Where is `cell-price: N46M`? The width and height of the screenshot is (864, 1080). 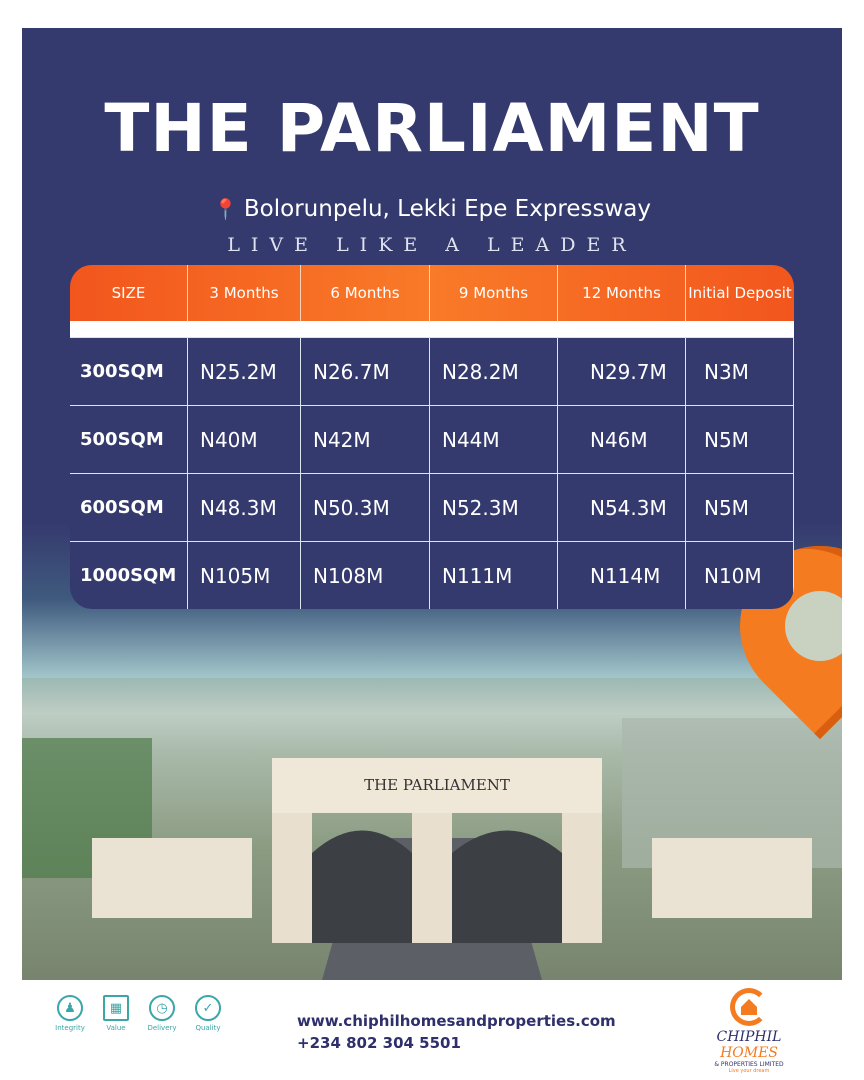
cell-price: N46M is located at coordinates (622, 439).